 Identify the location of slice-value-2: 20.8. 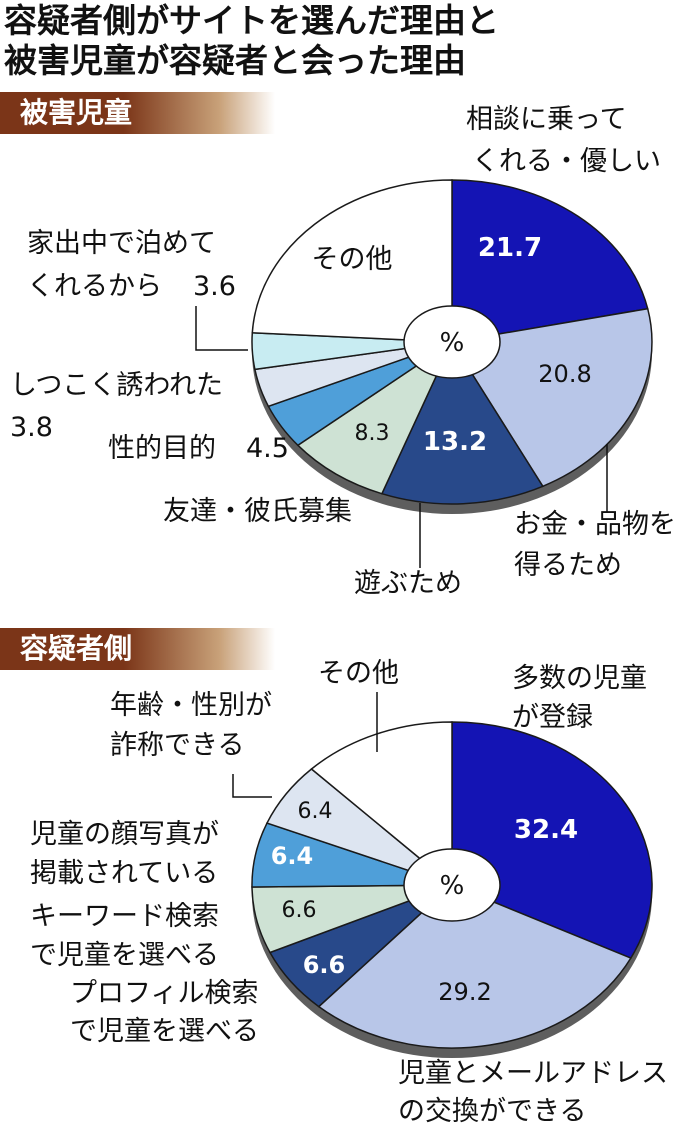
(564, 374).